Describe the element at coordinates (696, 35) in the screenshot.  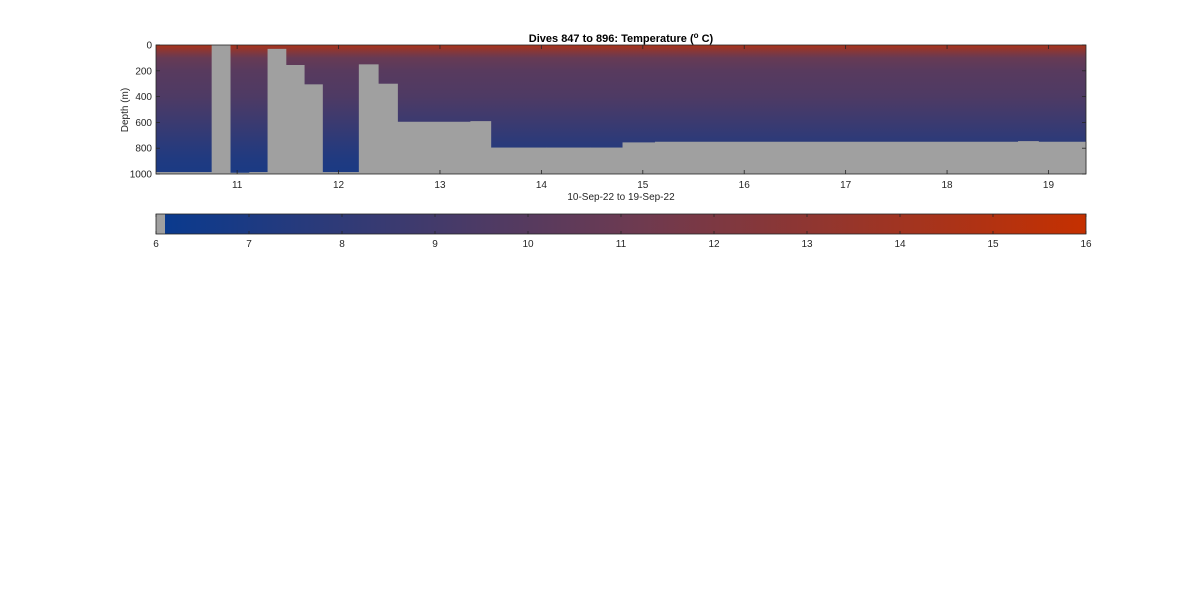
I see `chart-title-superscript: o` at that location.